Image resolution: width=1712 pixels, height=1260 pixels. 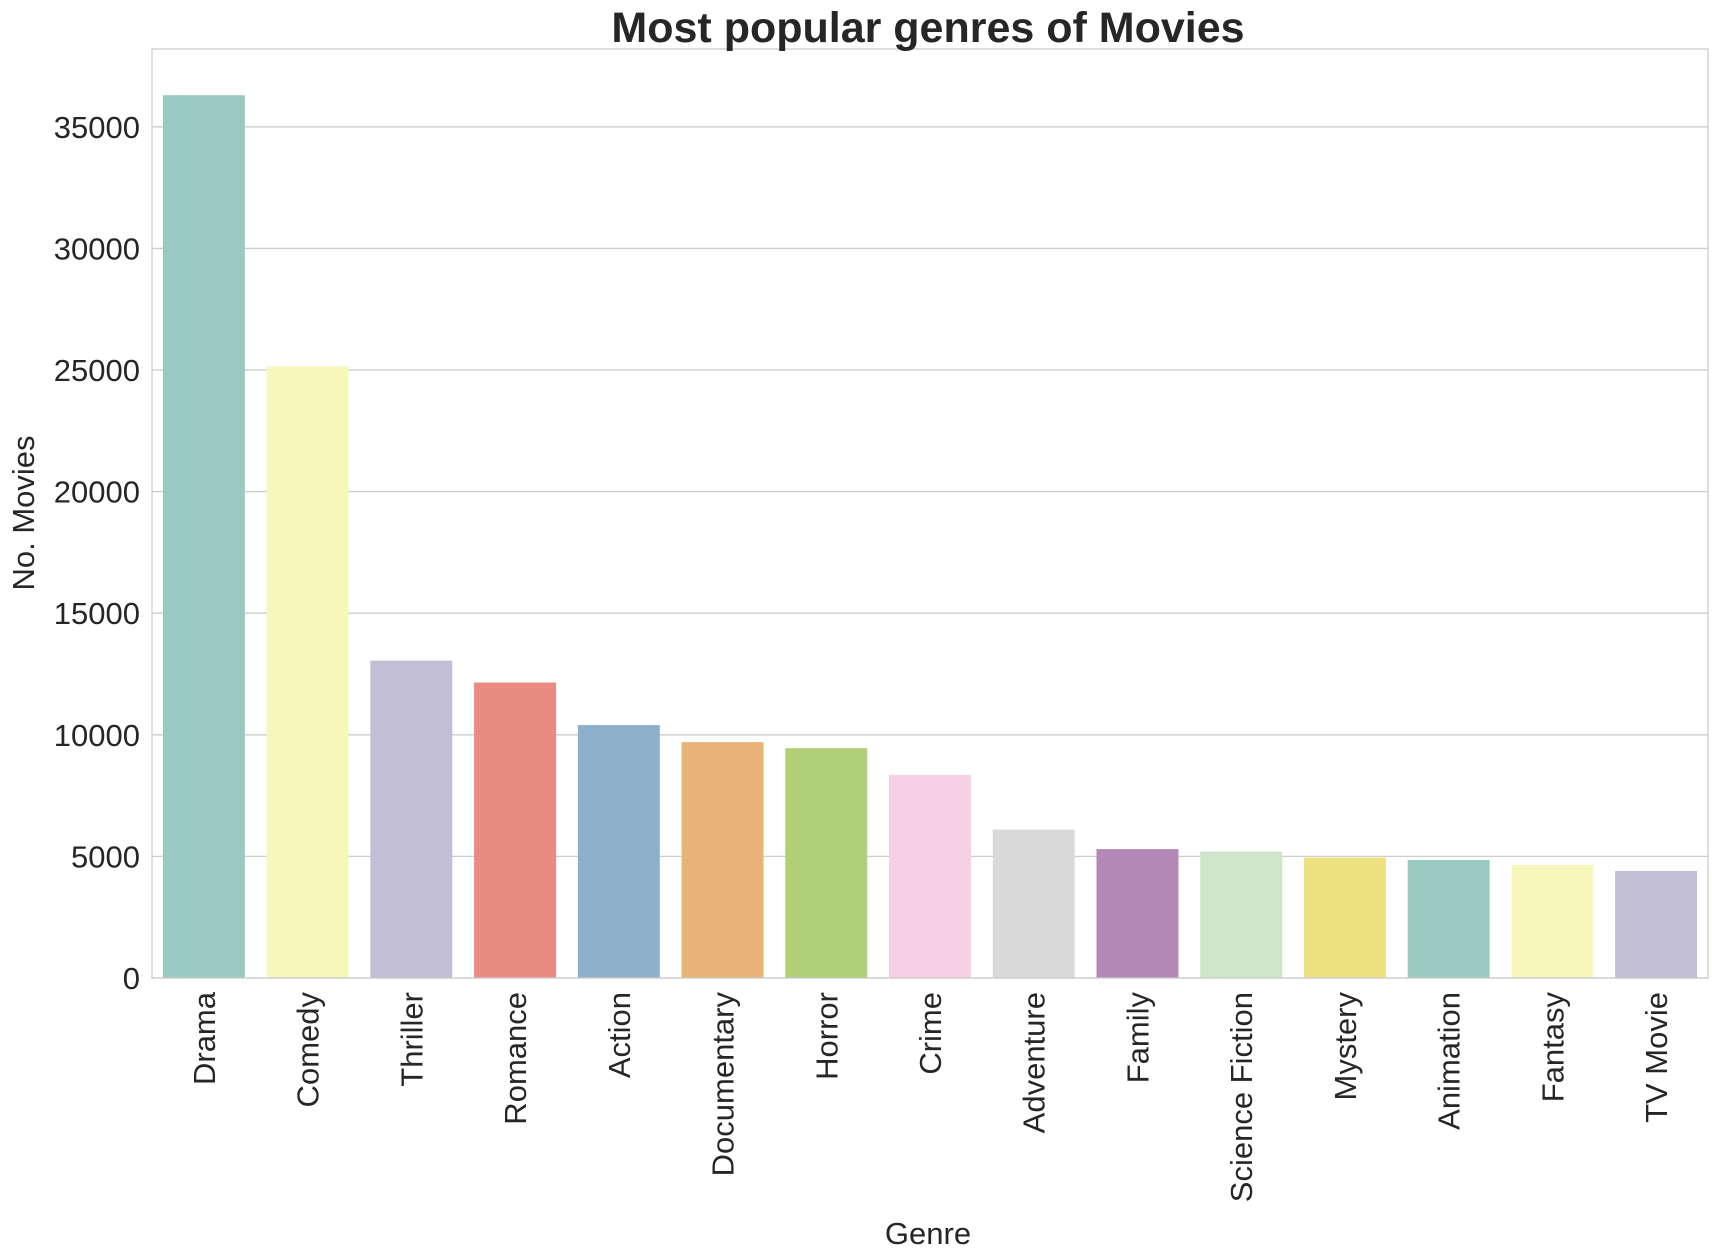 What do you see at coordinates (23, 512) in the screenshot?
I see `y-axis-label: No. Movies` at bounding box center [23, 512].